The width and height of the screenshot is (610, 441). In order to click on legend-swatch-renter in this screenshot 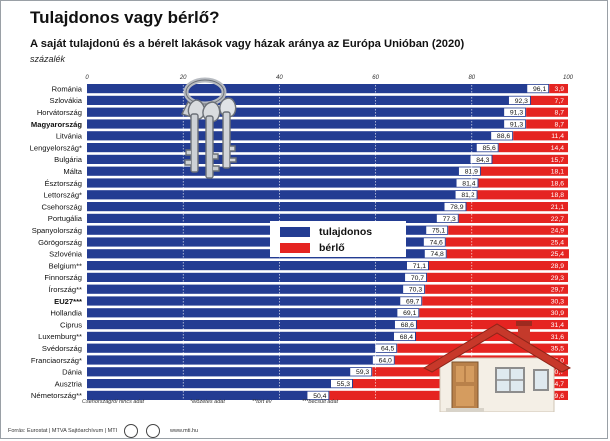, I will do `click(295, 248)`.